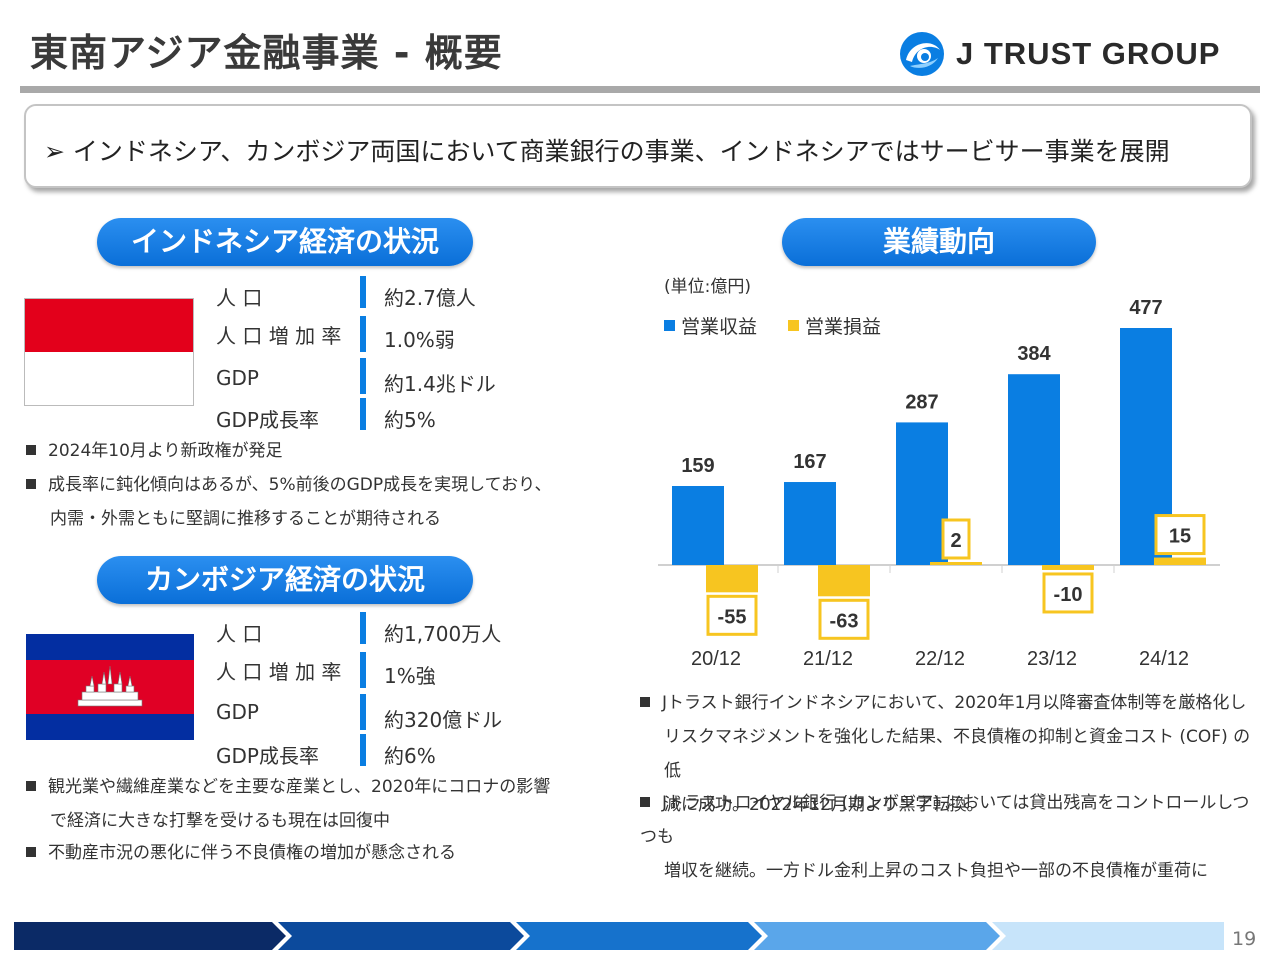 The width and height of the screenshot is (1280, 960). I want to click on kh-stat-label-growth: 人 口 増 加 率, so click(279, 672).